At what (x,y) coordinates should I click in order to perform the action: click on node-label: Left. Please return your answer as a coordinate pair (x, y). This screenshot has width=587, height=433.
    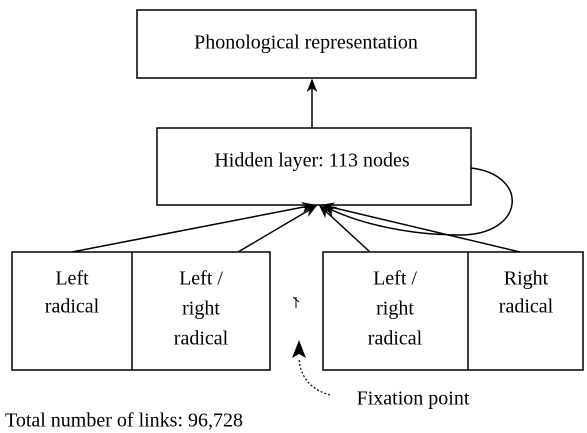
    Looking at the image, I should click on (72, 279).